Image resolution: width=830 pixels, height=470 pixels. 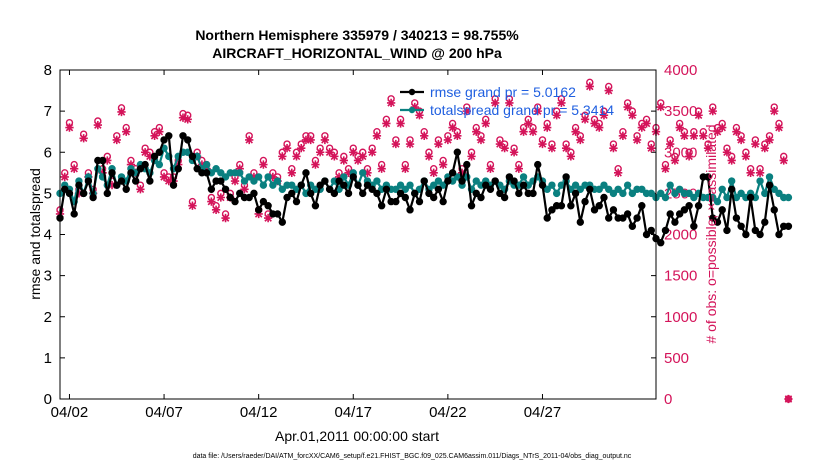 What do you see at coordinates (668, 399) in the screenshot?
I see `y-right-tick-label: 0` at bounding box center [668, 399].